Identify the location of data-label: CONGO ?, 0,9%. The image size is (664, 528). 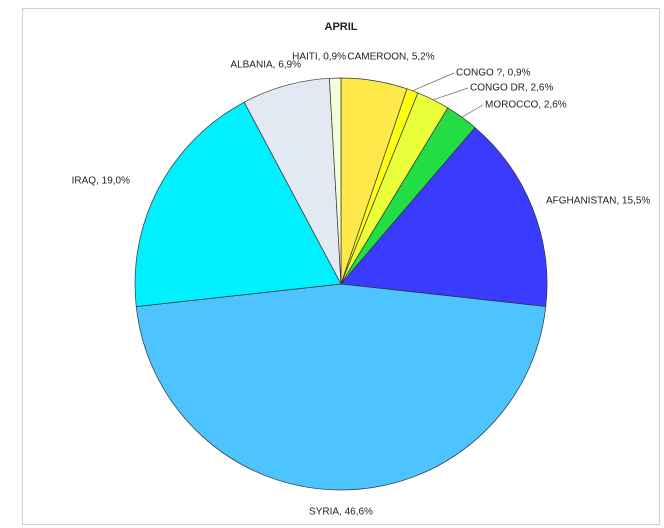
(493, 73).